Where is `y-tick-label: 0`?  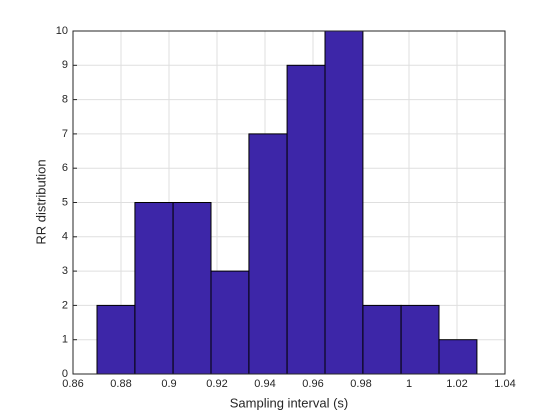
y-tick-label: 0 is located at coordinates (65, 374).